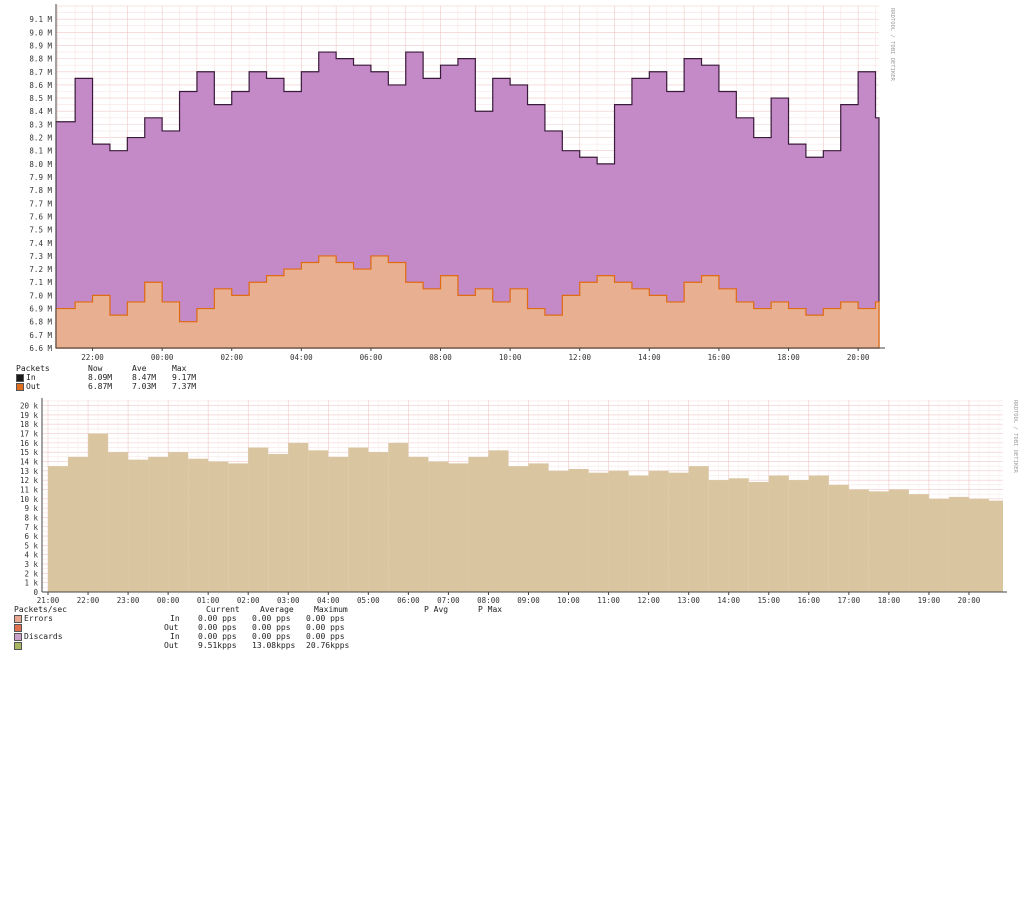 Image resolution: width=1024 pixels, height=920 pixels. I want to click on legend-now-out: 6.87M, so click(100, 386).